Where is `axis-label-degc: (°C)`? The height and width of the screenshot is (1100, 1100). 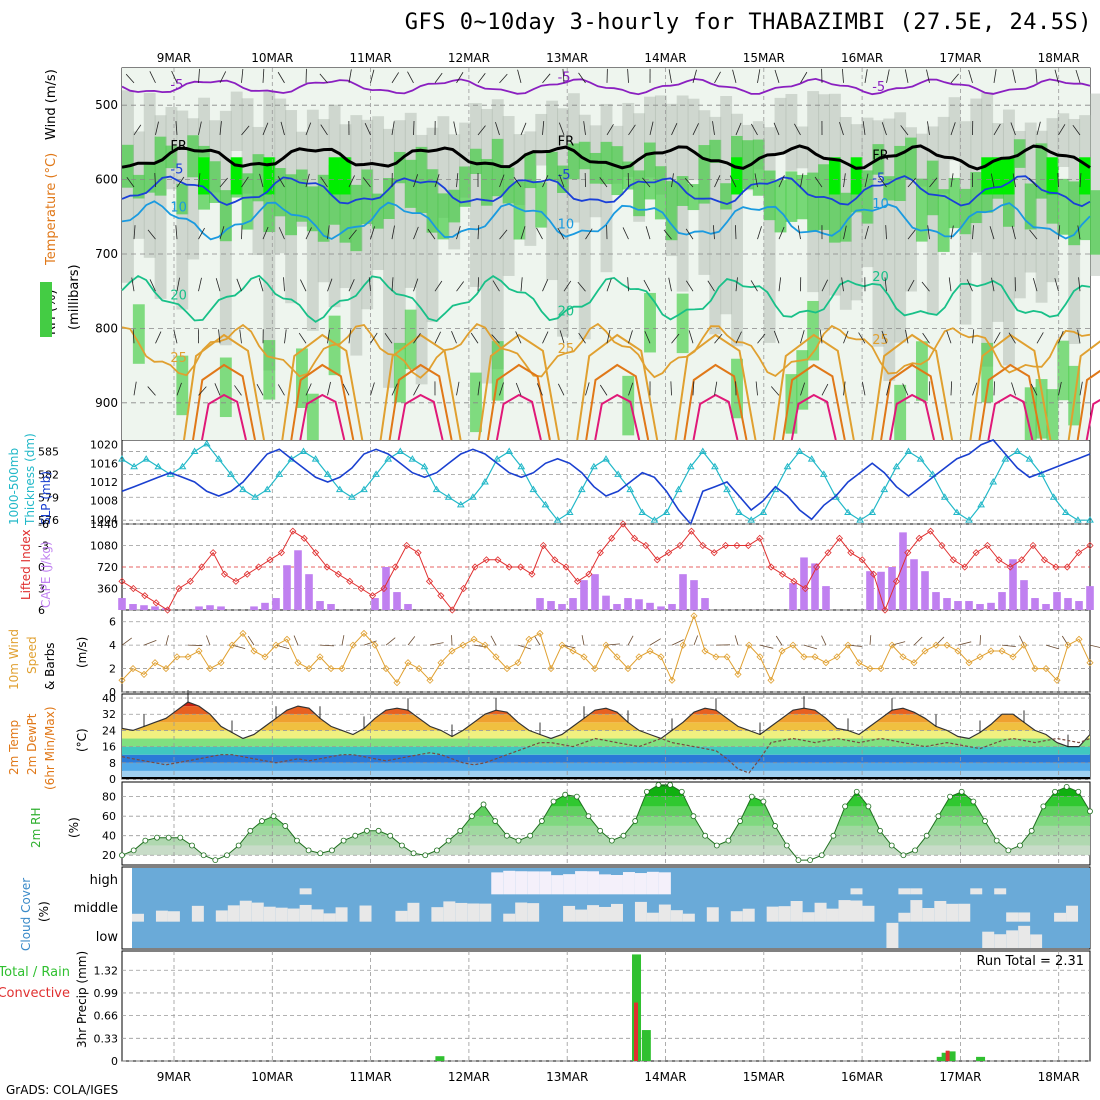
axis-label-degc: (°C) is located at coordinates (82, 740).